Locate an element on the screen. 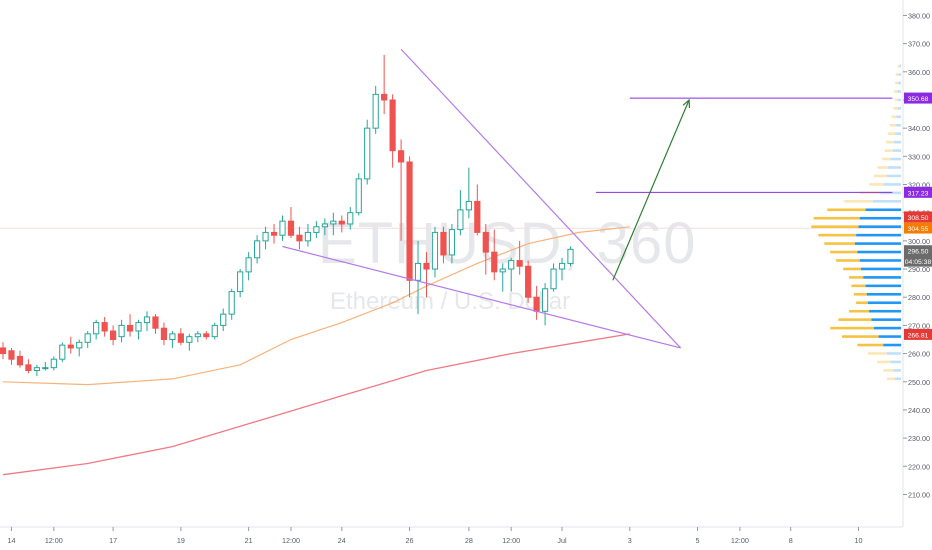 The image size is (932, 550). time-tick-label: 26 is located at coordinates (410, 540).